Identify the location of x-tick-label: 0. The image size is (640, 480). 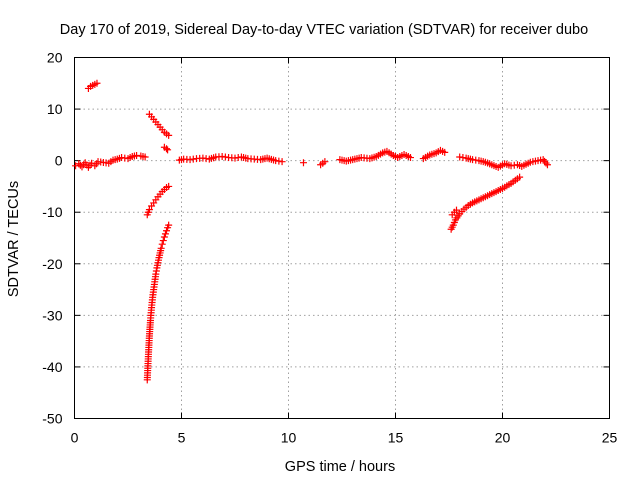
(75, 438).